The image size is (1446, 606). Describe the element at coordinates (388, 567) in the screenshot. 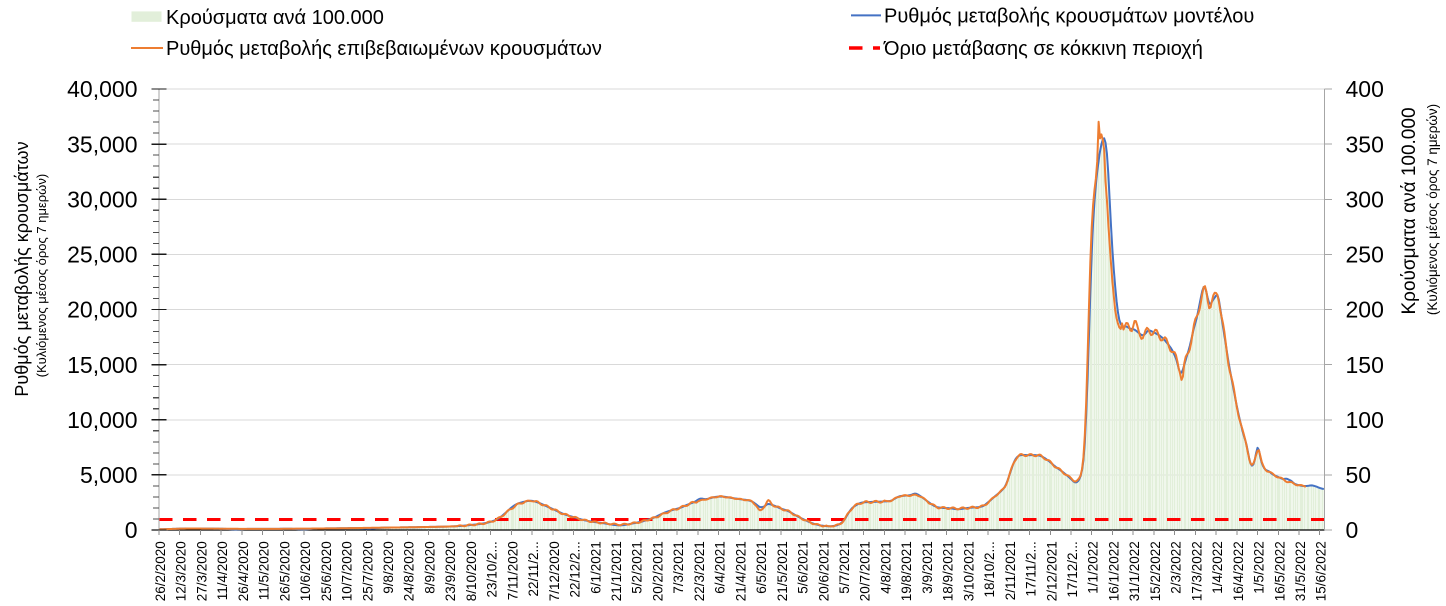

I see `svg-text: 9/8/2020` at that location.